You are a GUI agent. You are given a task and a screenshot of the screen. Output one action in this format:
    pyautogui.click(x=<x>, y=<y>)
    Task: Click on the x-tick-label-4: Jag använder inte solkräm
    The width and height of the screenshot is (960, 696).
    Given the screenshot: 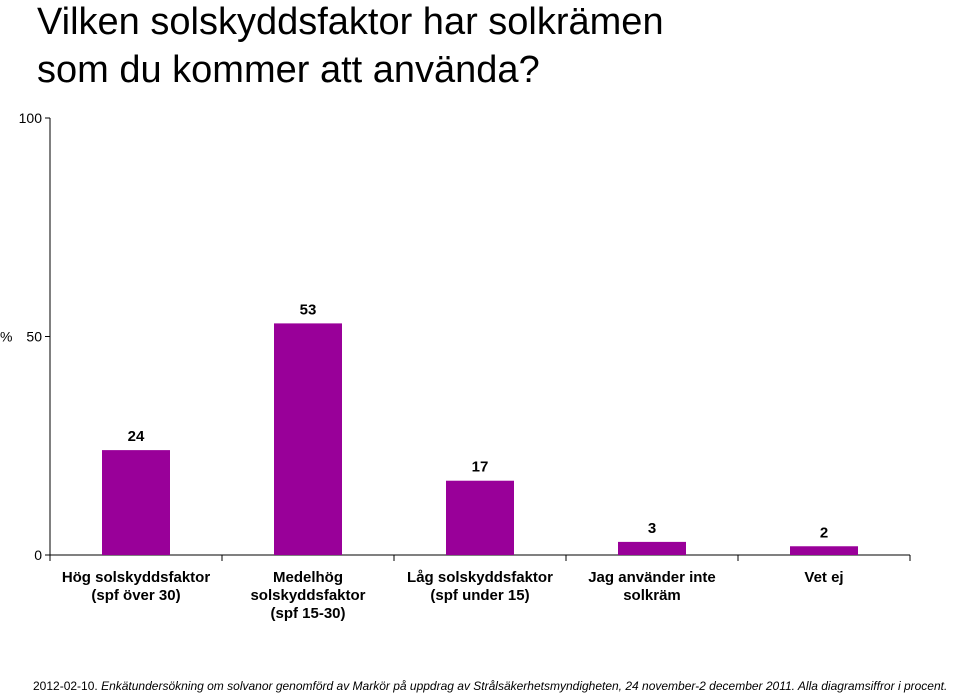 What is the action you would take?
    pyautogui.click(x=652, y=586)
    